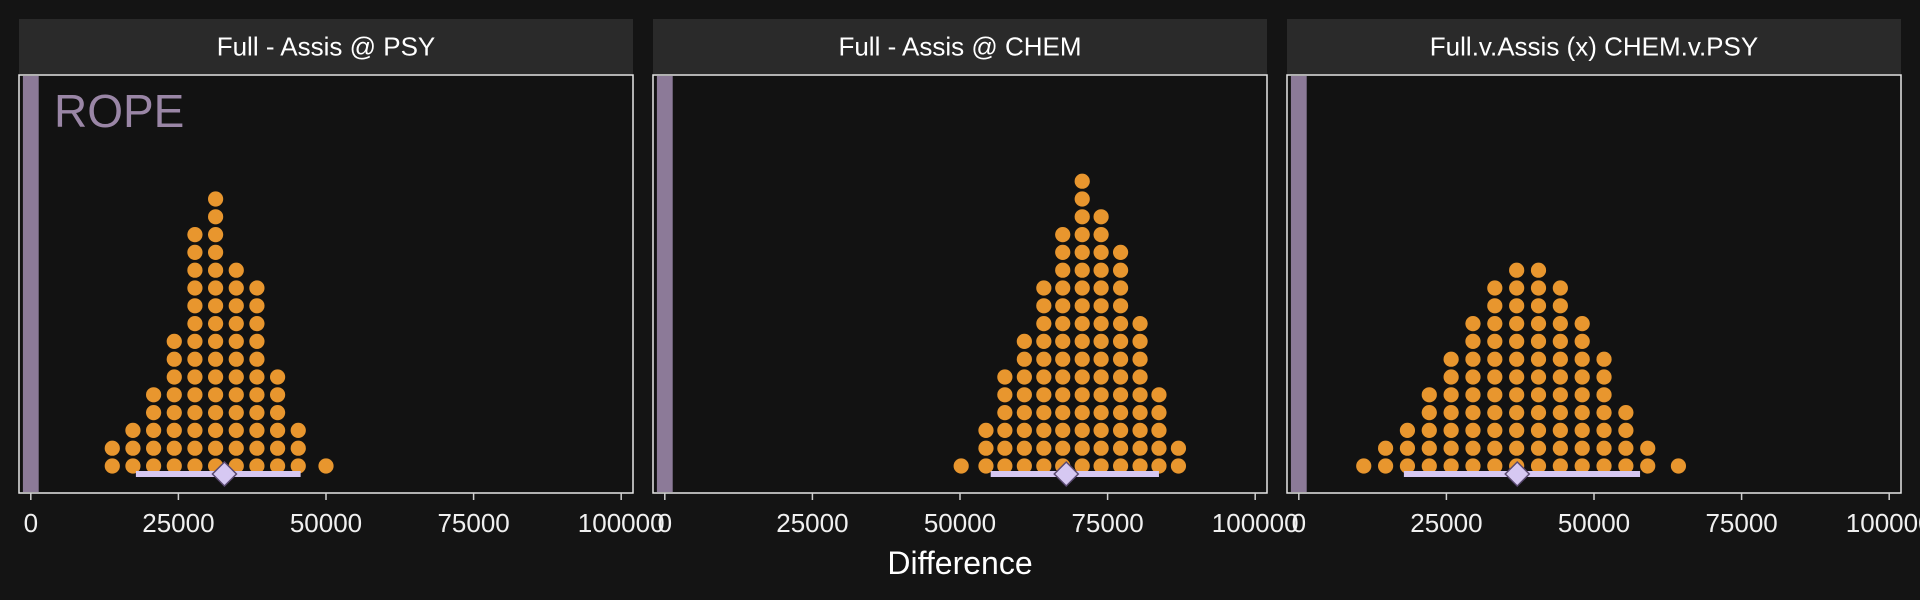 The height and width of the screenshot is (600, 1920). I want to click on facet-title: Full.v.Assis (x) CHEM.v.PSY, so click(1594, 47).